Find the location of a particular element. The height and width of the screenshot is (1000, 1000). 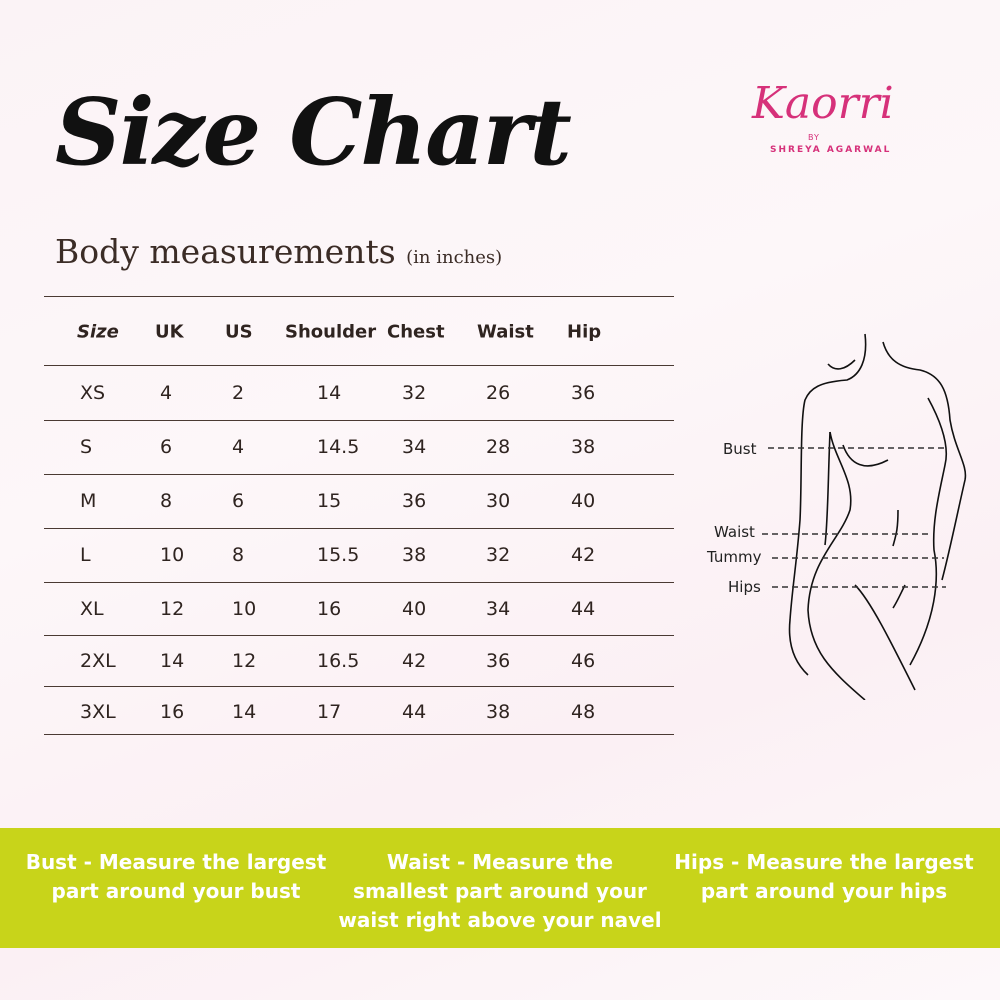

subtitle-text: Body measurements is located at coordinates (225, 251).